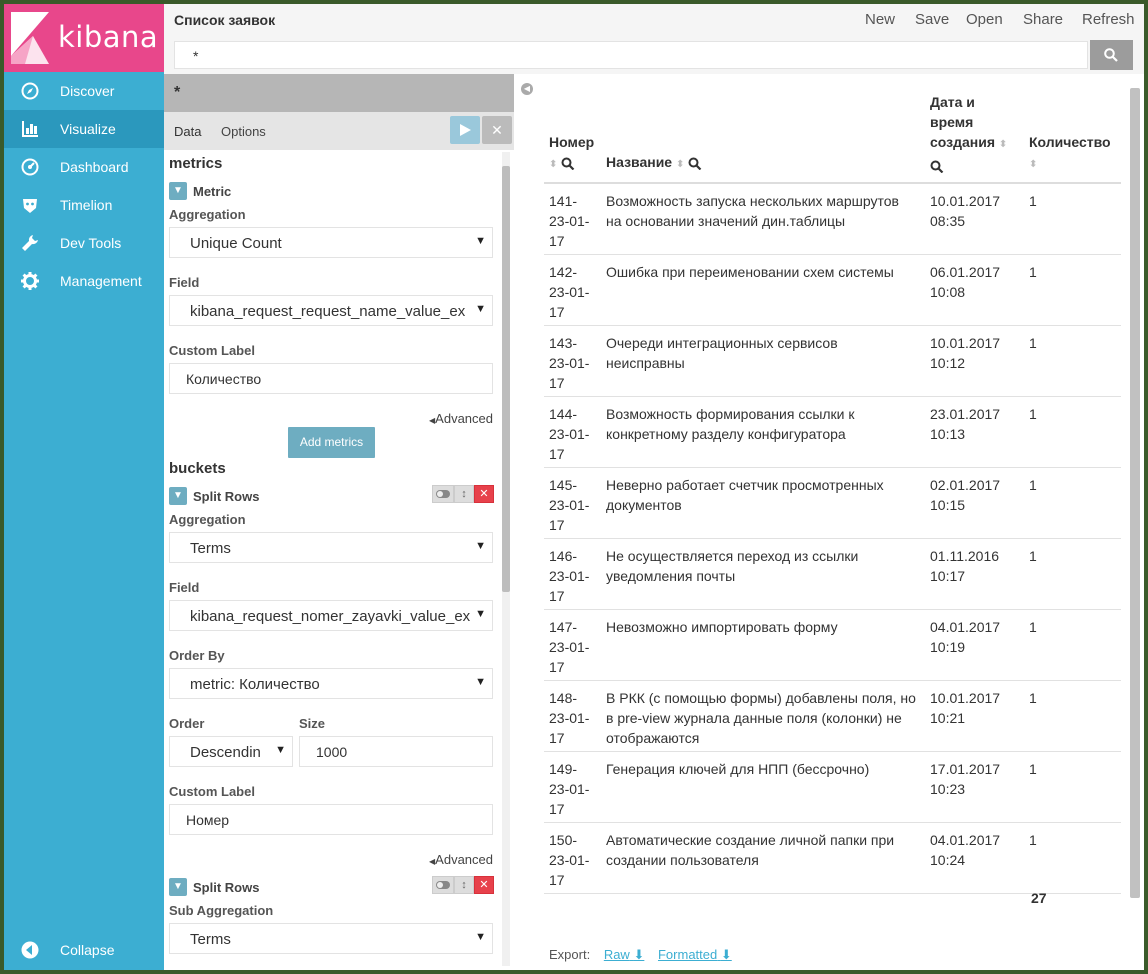 This screenshot has height=974, width=1148. I want to click on cell-name-line: Генерация ключей для НПП (бессрочно), so click(738, 769).